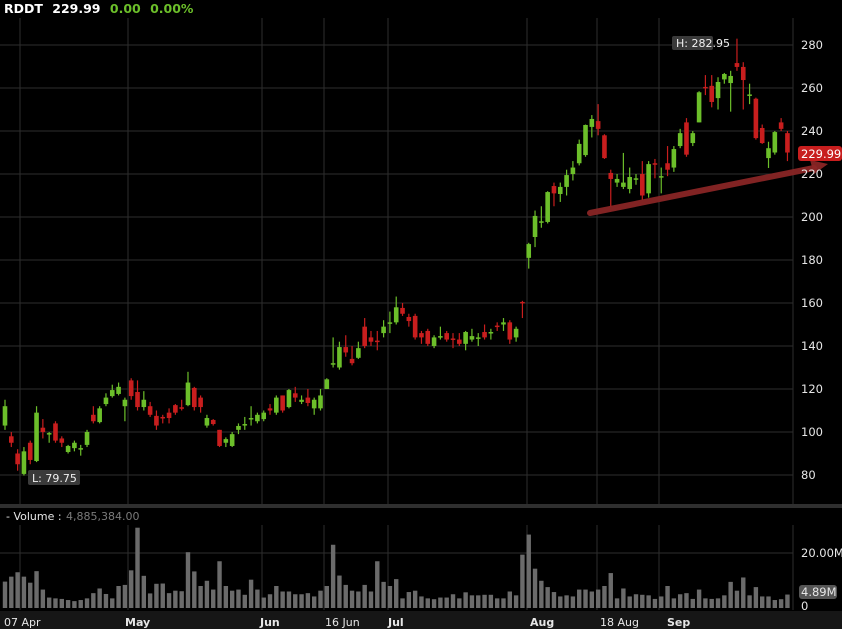 The height and width of the screenshot is (629, 842). Describe the element at coordinates (702, 190) in the screenshot. I see `trendline` at that location.